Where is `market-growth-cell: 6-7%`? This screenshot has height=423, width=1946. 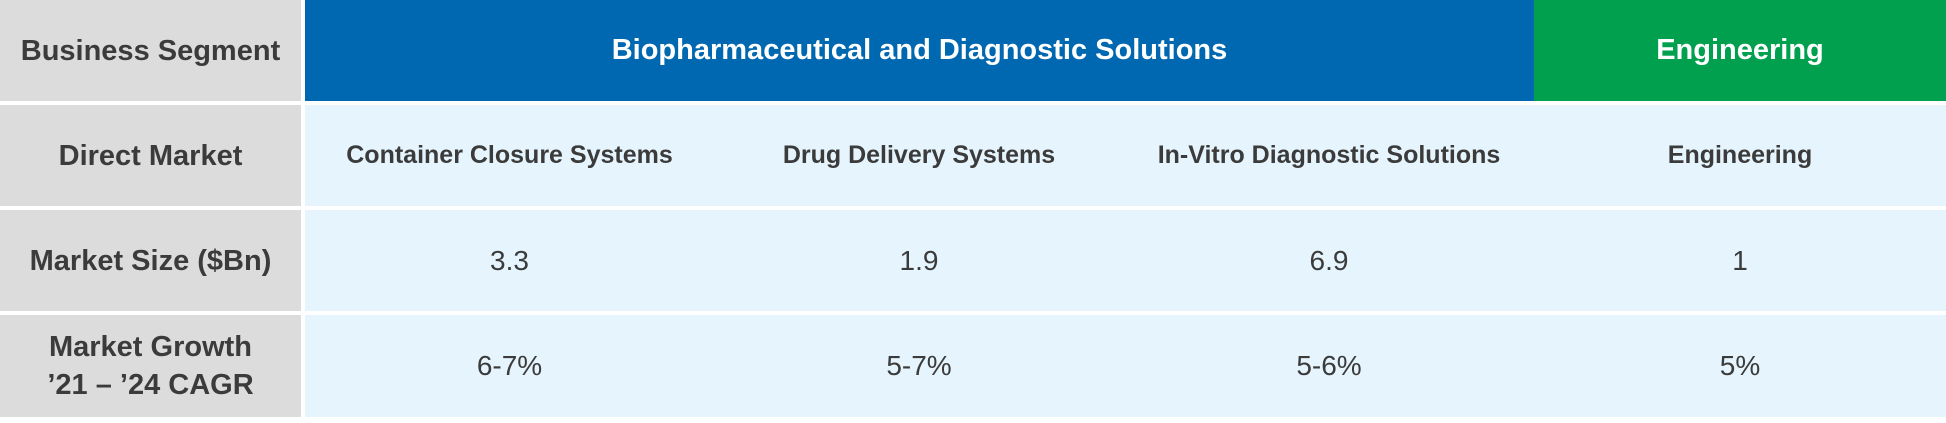 market-growth-cell: 6-7% is located at coordinates (509, 366).